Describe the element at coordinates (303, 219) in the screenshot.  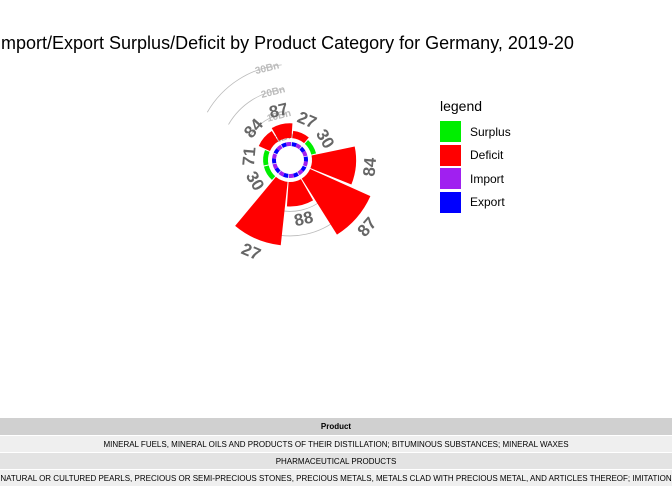
I see `category-label: 88` at that location.